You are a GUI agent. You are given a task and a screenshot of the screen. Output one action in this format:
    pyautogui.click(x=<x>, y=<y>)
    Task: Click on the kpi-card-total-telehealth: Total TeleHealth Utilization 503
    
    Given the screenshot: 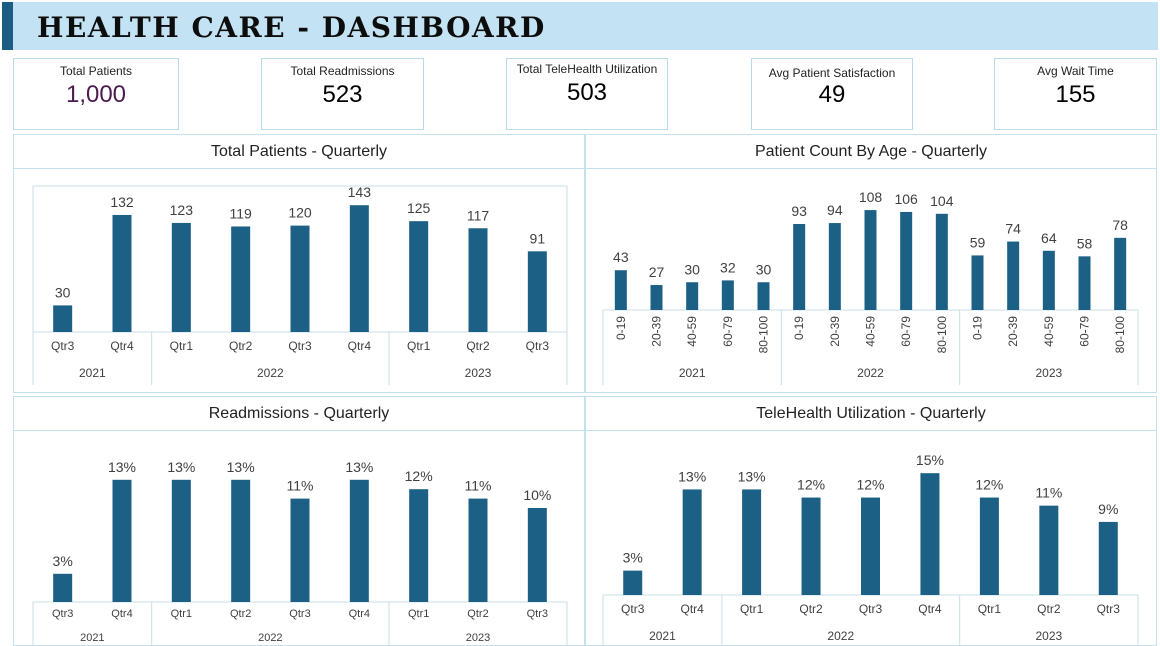 What is the action you would take?
    pyautogui.click(x=587, y=94)
    